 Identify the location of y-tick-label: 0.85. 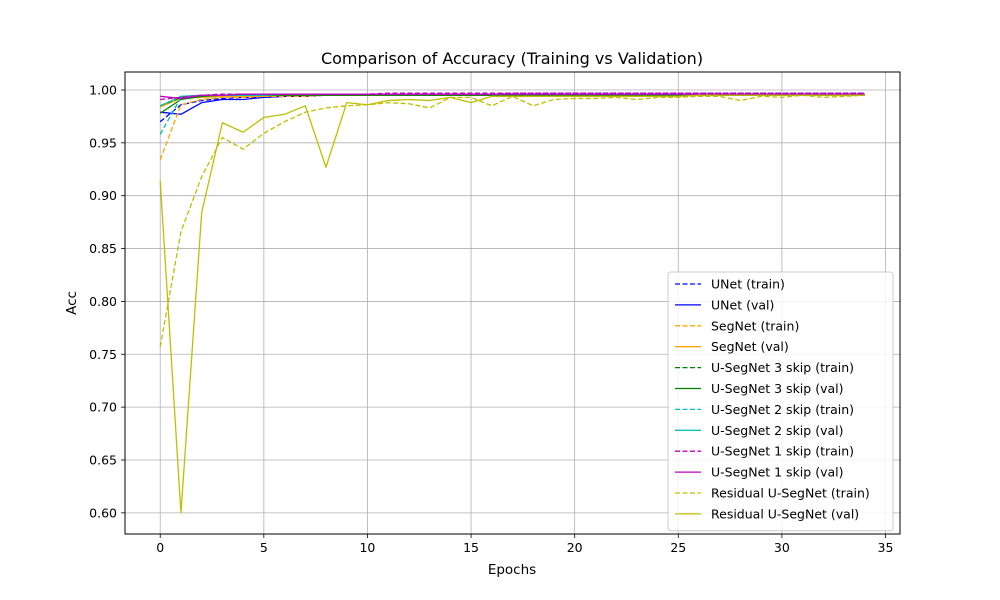
(103, 248).